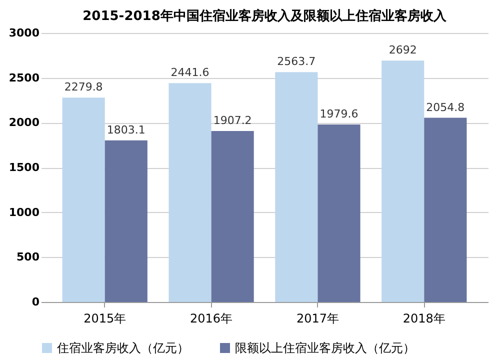 Image resolution: width=500 pixels, height=362 pixels. Describe the element at coordinates (190, 73) in the screenshot. I see `data-label: 2441.6` at that location.